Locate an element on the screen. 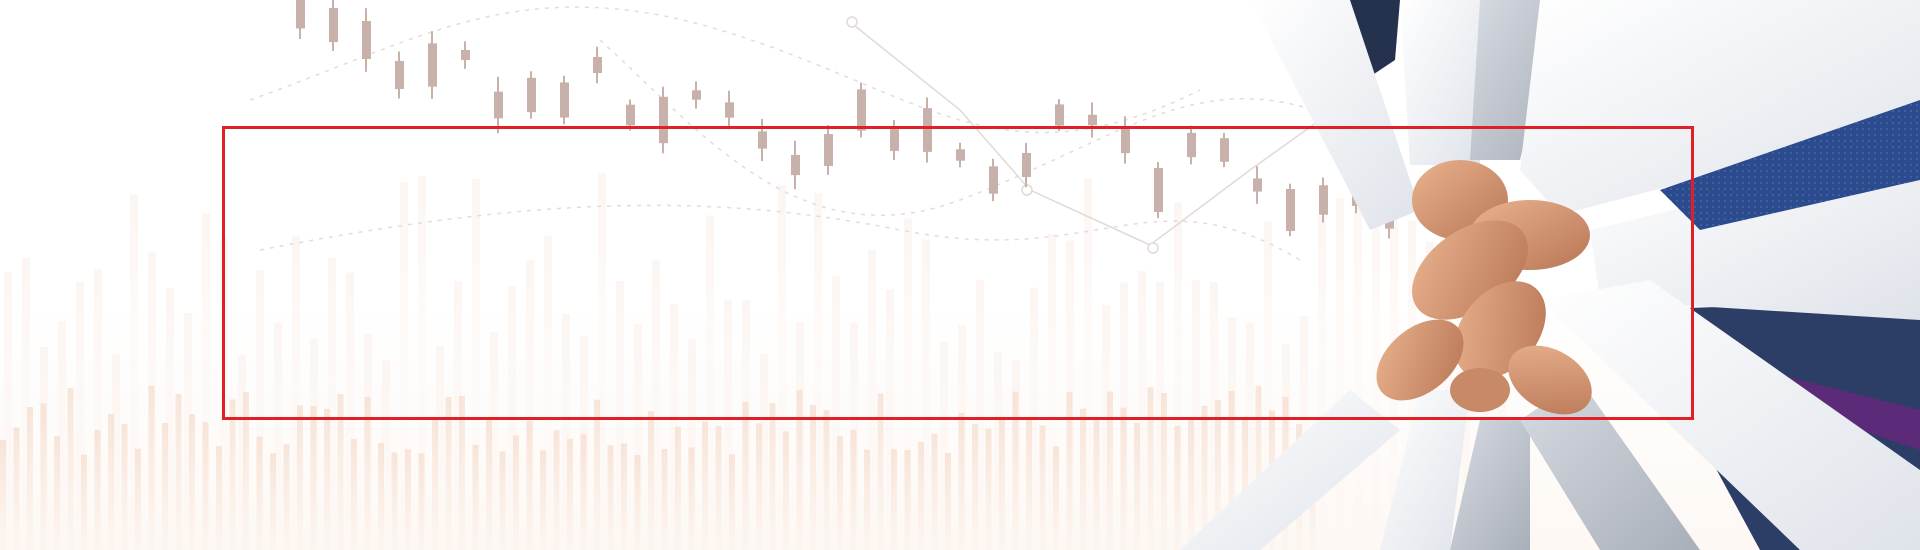 Image resolution: width=1920 pixels, height=550 pixels. trend-node is located at coordinates (852, 22).